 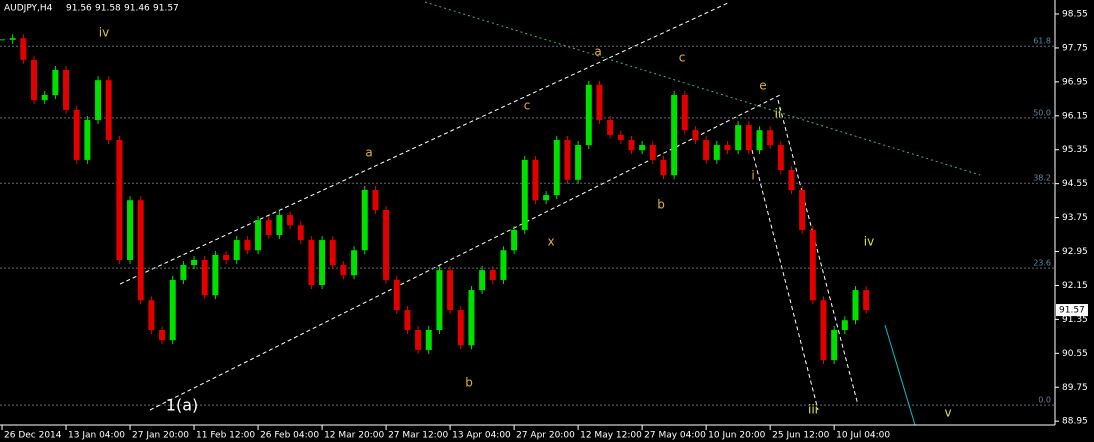 I want to click on x-tick-label: 12 May 12:00, so click(x=611, y=436).